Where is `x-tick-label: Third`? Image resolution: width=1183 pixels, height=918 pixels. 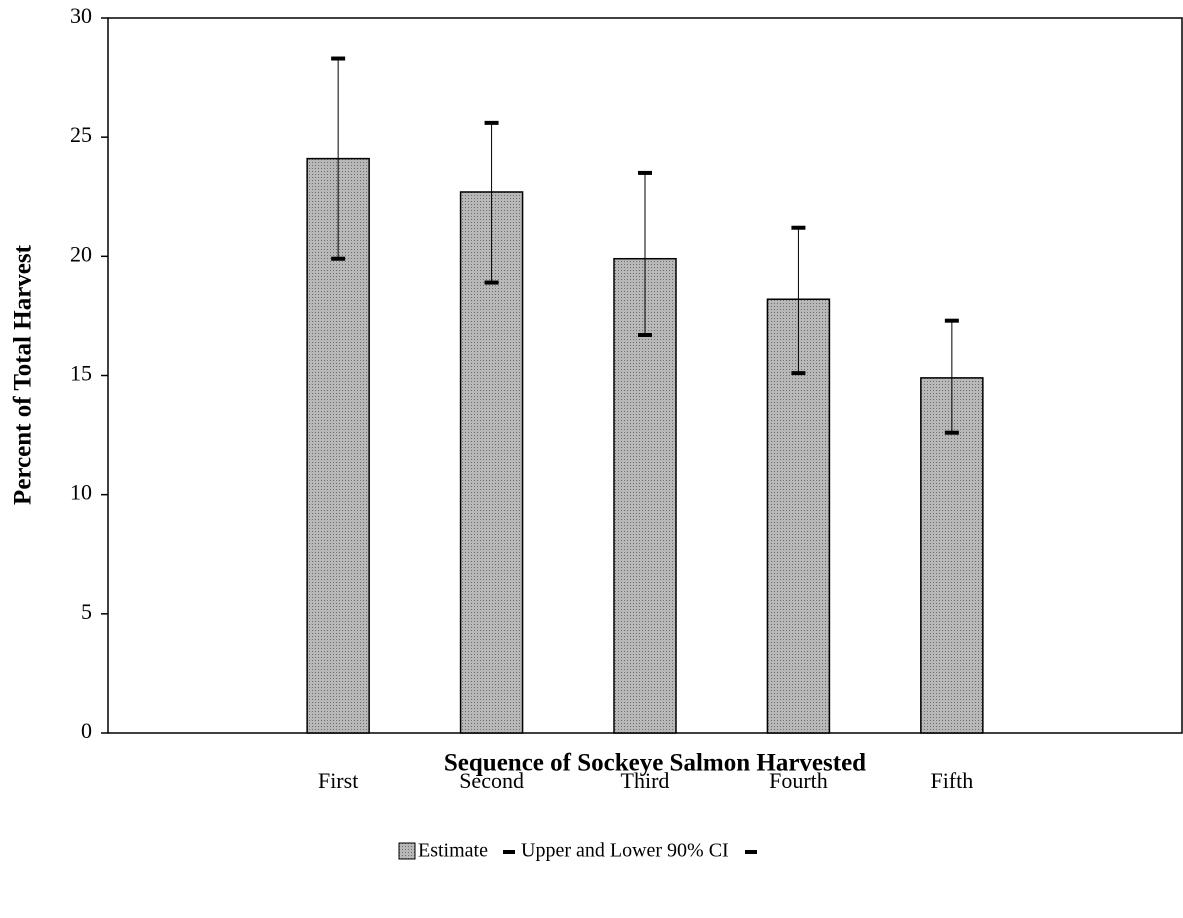 x-tick-label: Third is located at coordinates (645, 780).